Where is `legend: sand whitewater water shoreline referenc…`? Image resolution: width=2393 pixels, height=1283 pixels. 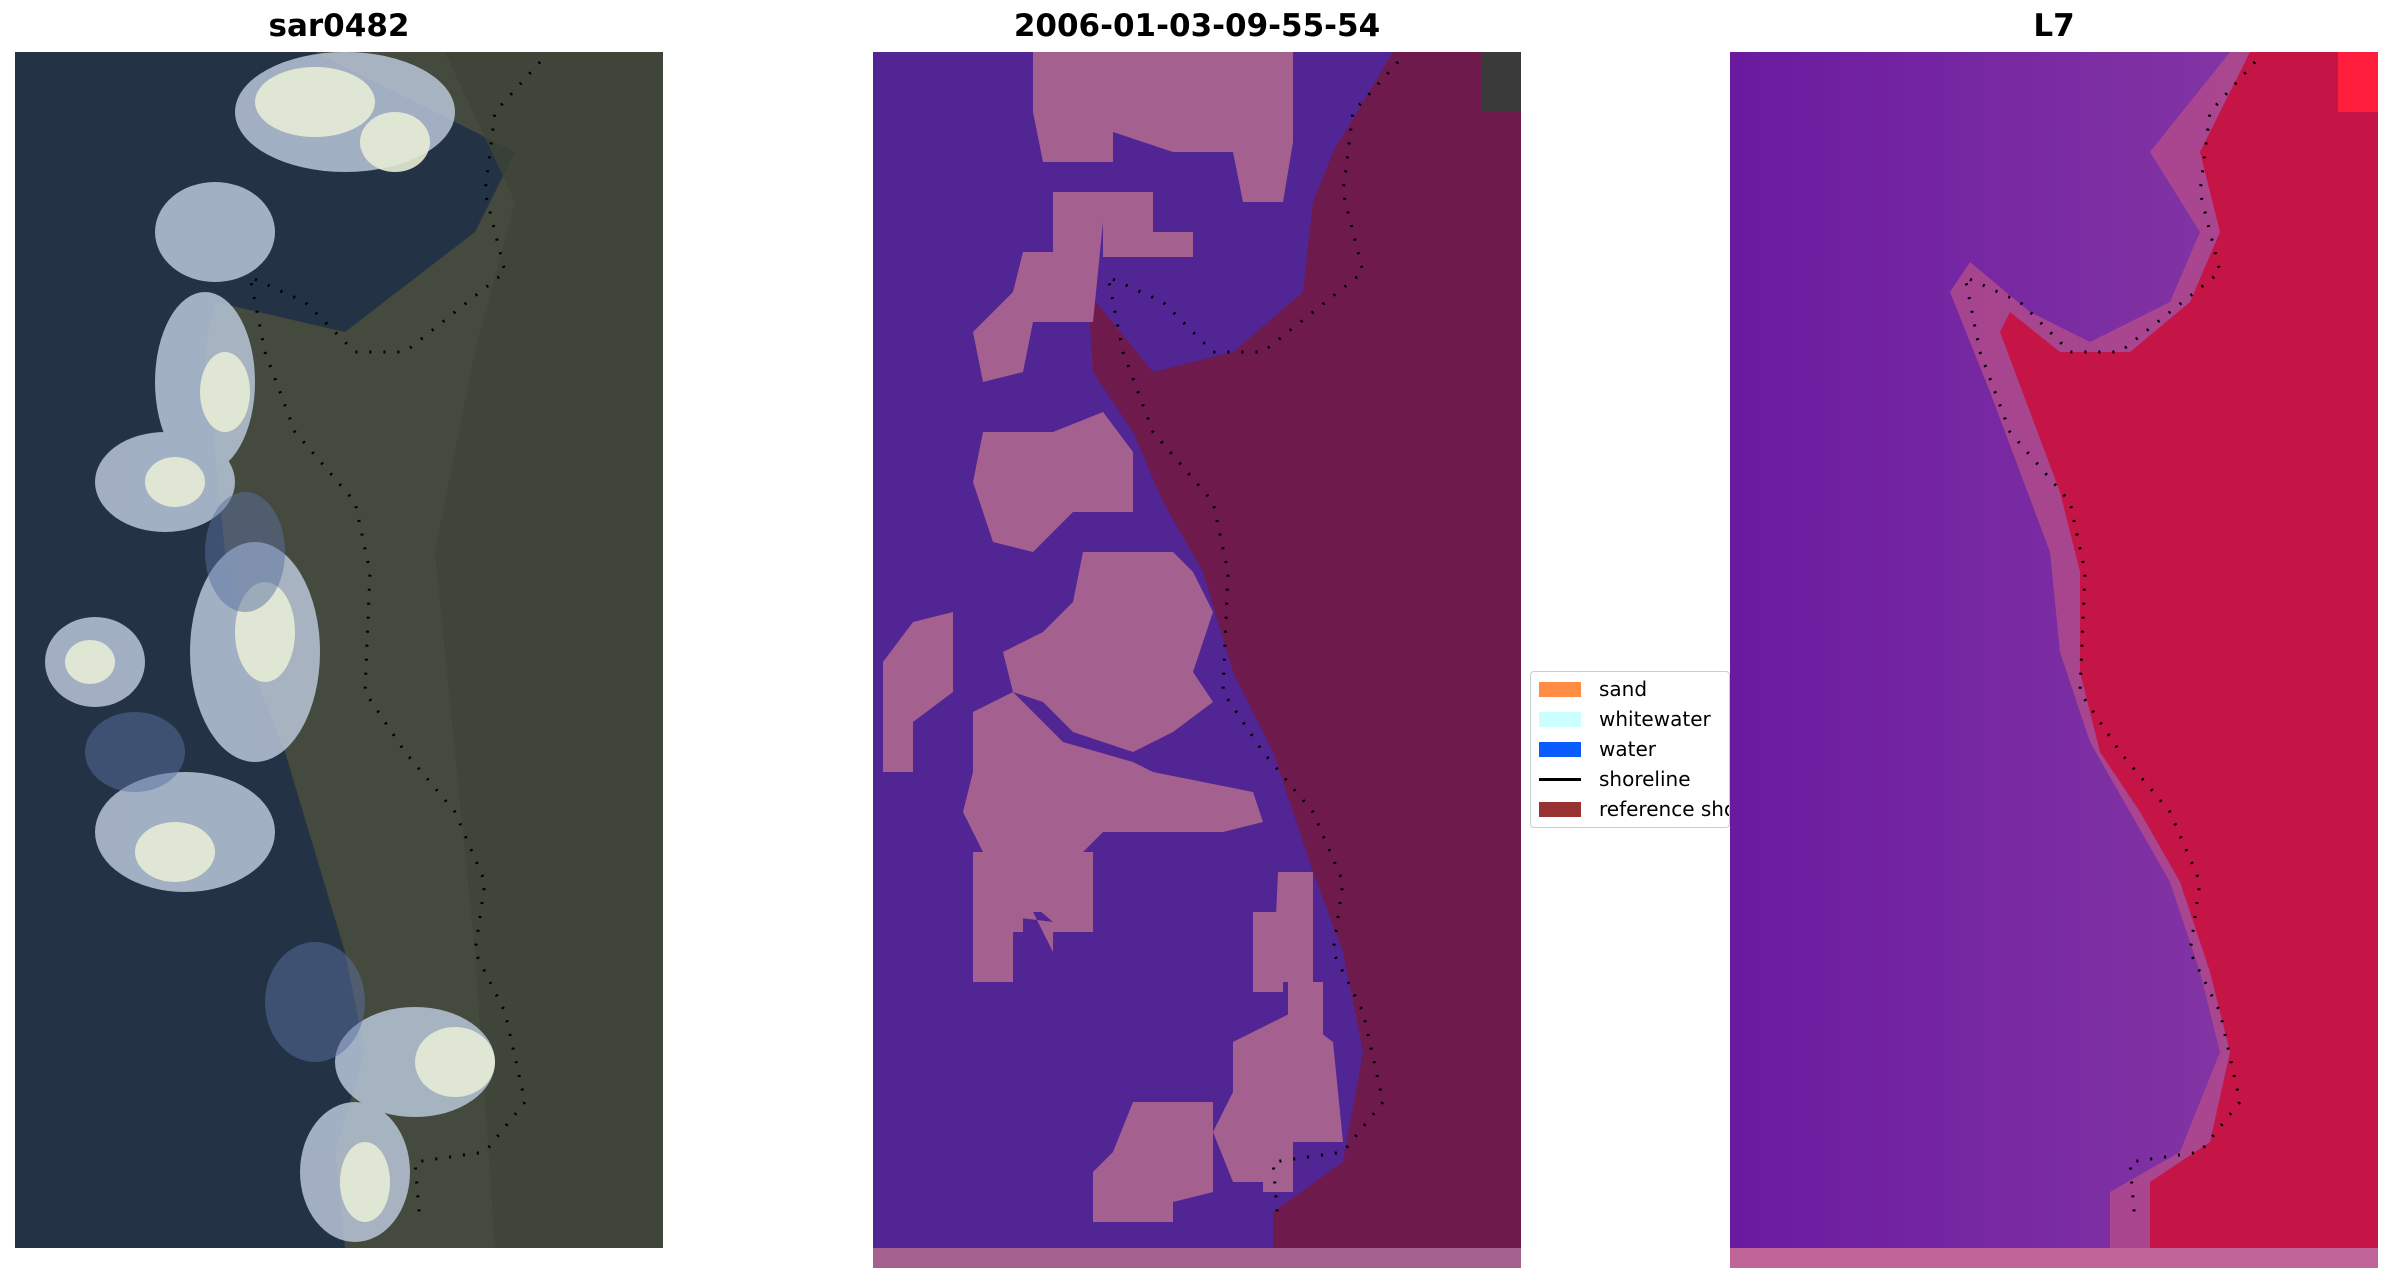
legend: sand whitewater water shoreline referenc… is located at coordinates (1630, 749).